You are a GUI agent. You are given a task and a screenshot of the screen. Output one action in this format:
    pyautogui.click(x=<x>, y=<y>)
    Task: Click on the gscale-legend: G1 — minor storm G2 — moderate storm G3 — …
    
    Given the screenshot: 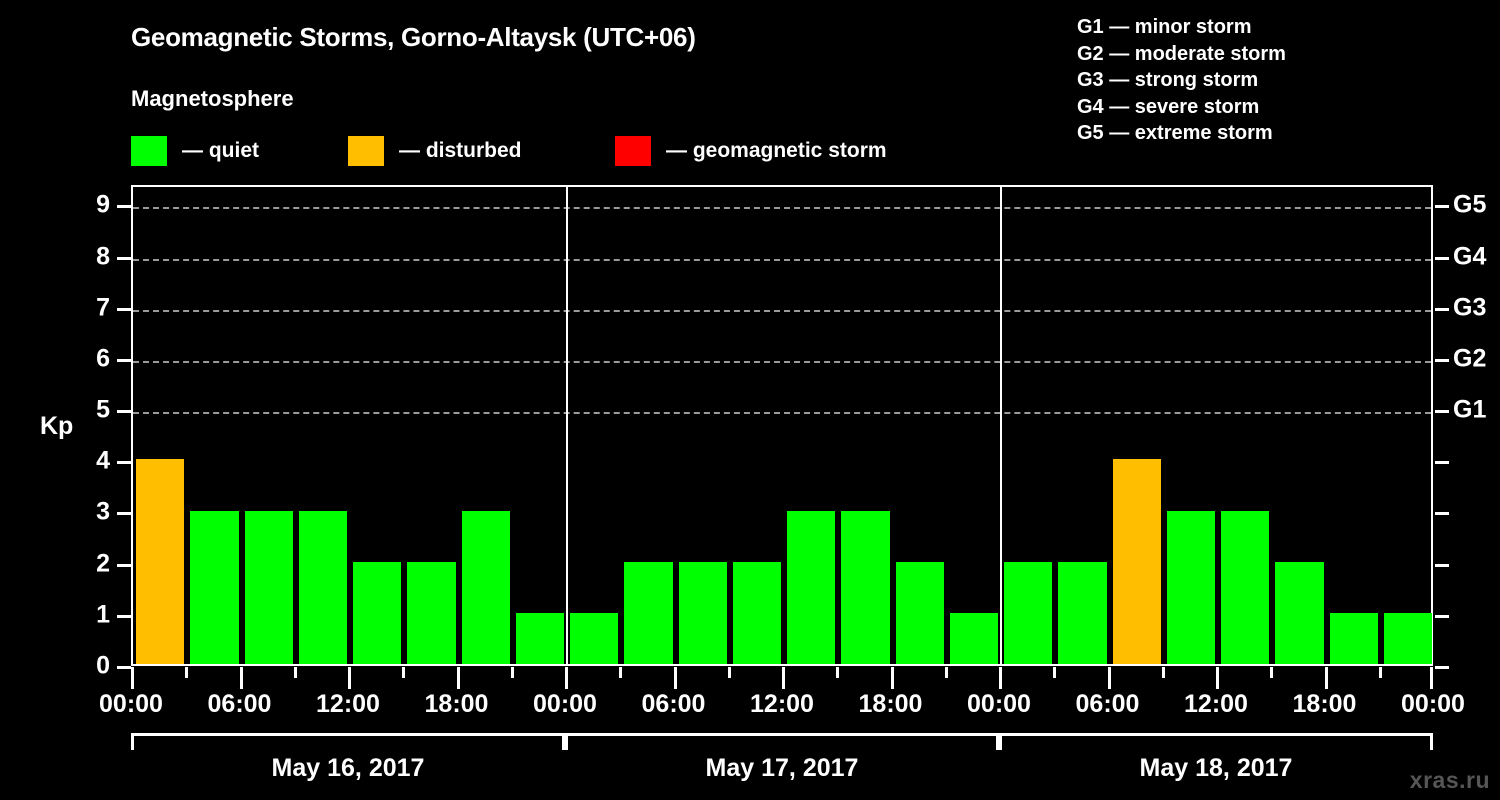 What is the action you would take?
    pyautogui.click(x=1181, y=80)
    